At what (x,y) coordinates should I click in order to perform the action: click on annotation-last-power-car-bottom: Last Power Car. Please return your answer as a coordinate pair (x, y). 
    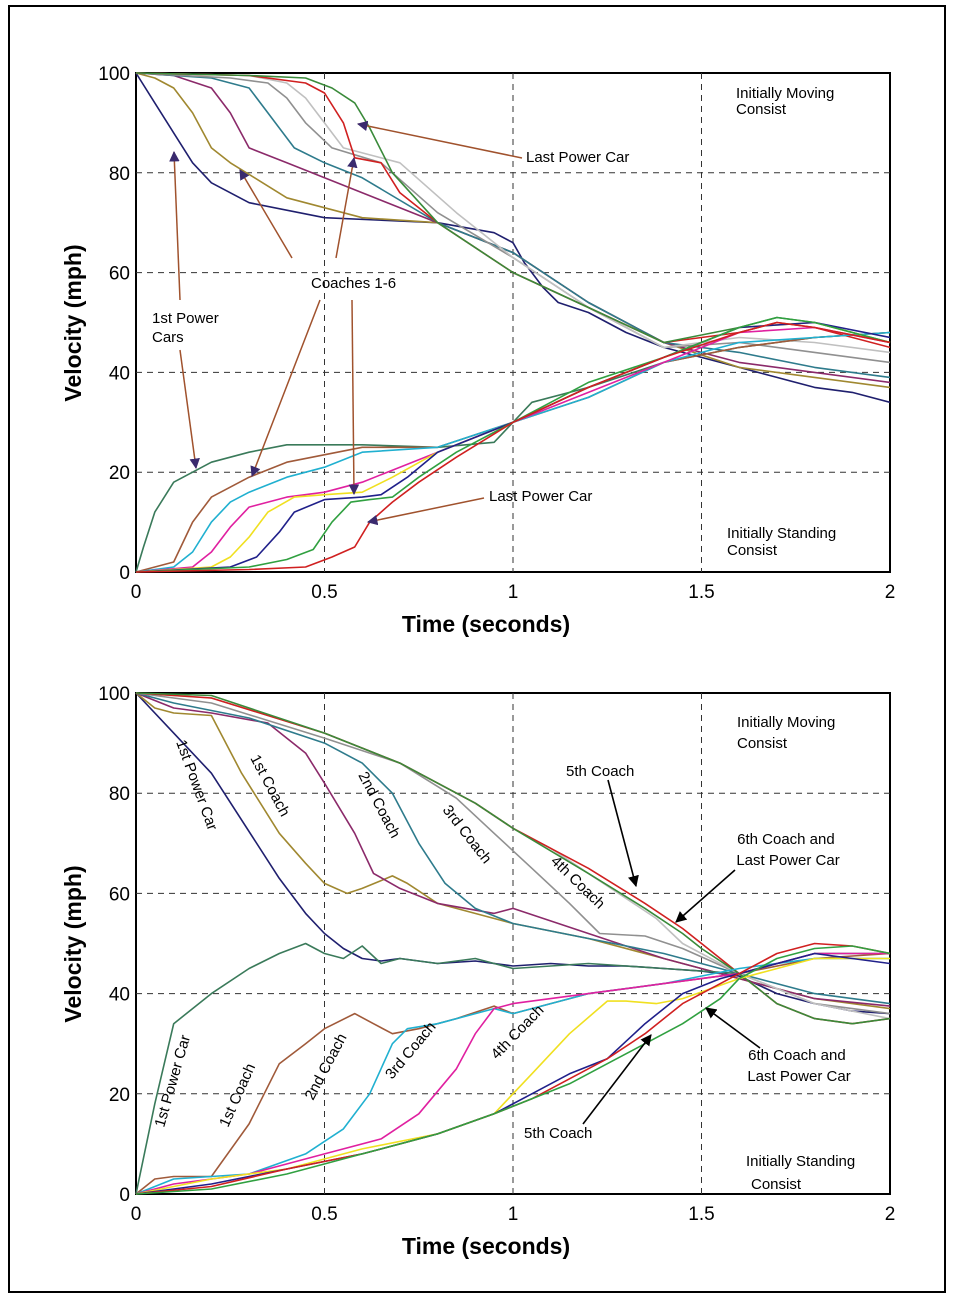
    Looking at the image, I should click on (540, 496).